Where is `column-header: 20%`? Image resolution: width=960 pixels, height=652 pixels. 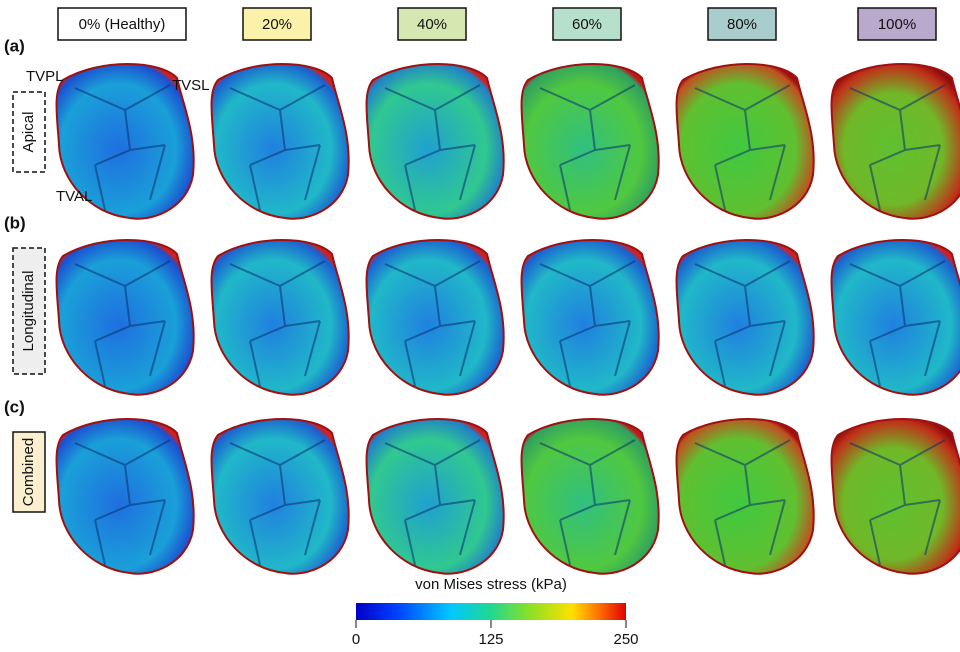
column-header: 20% is located at coordinates (277, 24).